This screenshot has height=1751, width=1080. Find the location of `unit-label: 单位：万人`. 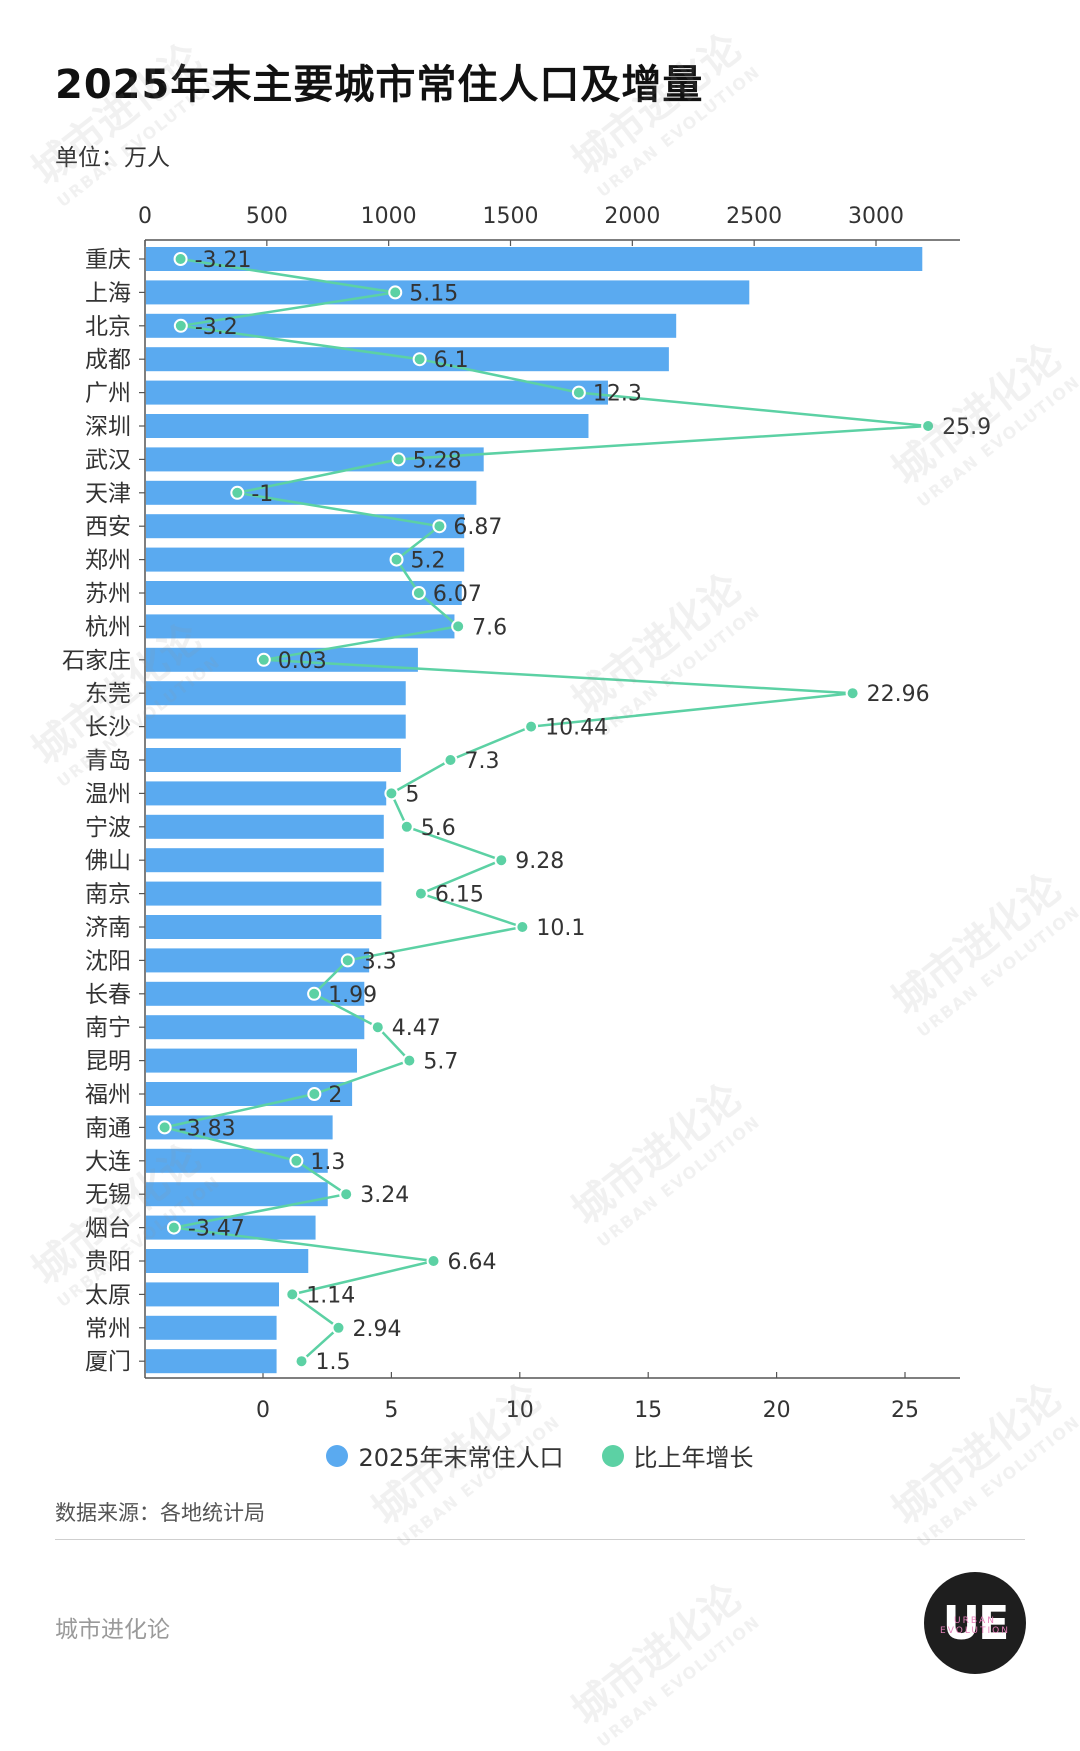

unit-label: 单位：万人 is located at coordinates (112, 158).